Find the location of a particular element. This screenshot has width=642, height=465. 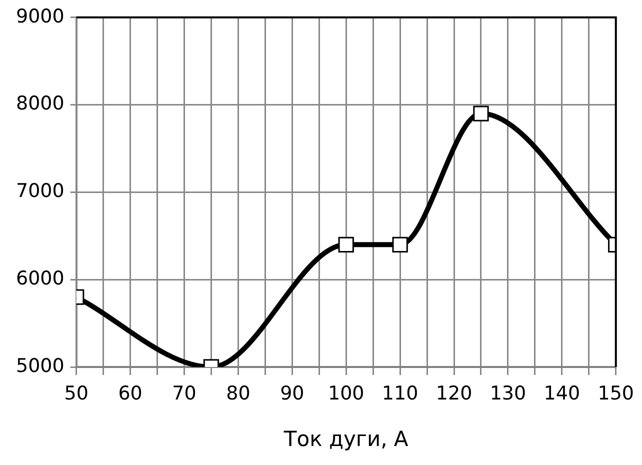

x-tick-label: 110 is located at coordinates (400, 393).